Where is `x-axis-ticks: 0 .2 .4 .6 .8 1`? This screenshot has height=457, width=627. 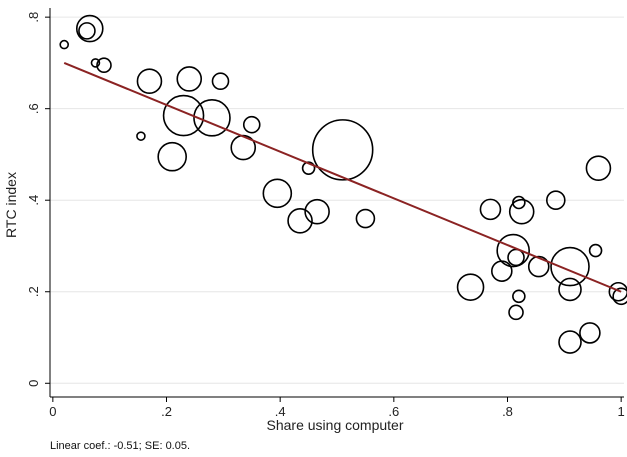
x-axis-ticks: 0 .2 .4 .6 .8 1 is located at coordinates (337, 408).